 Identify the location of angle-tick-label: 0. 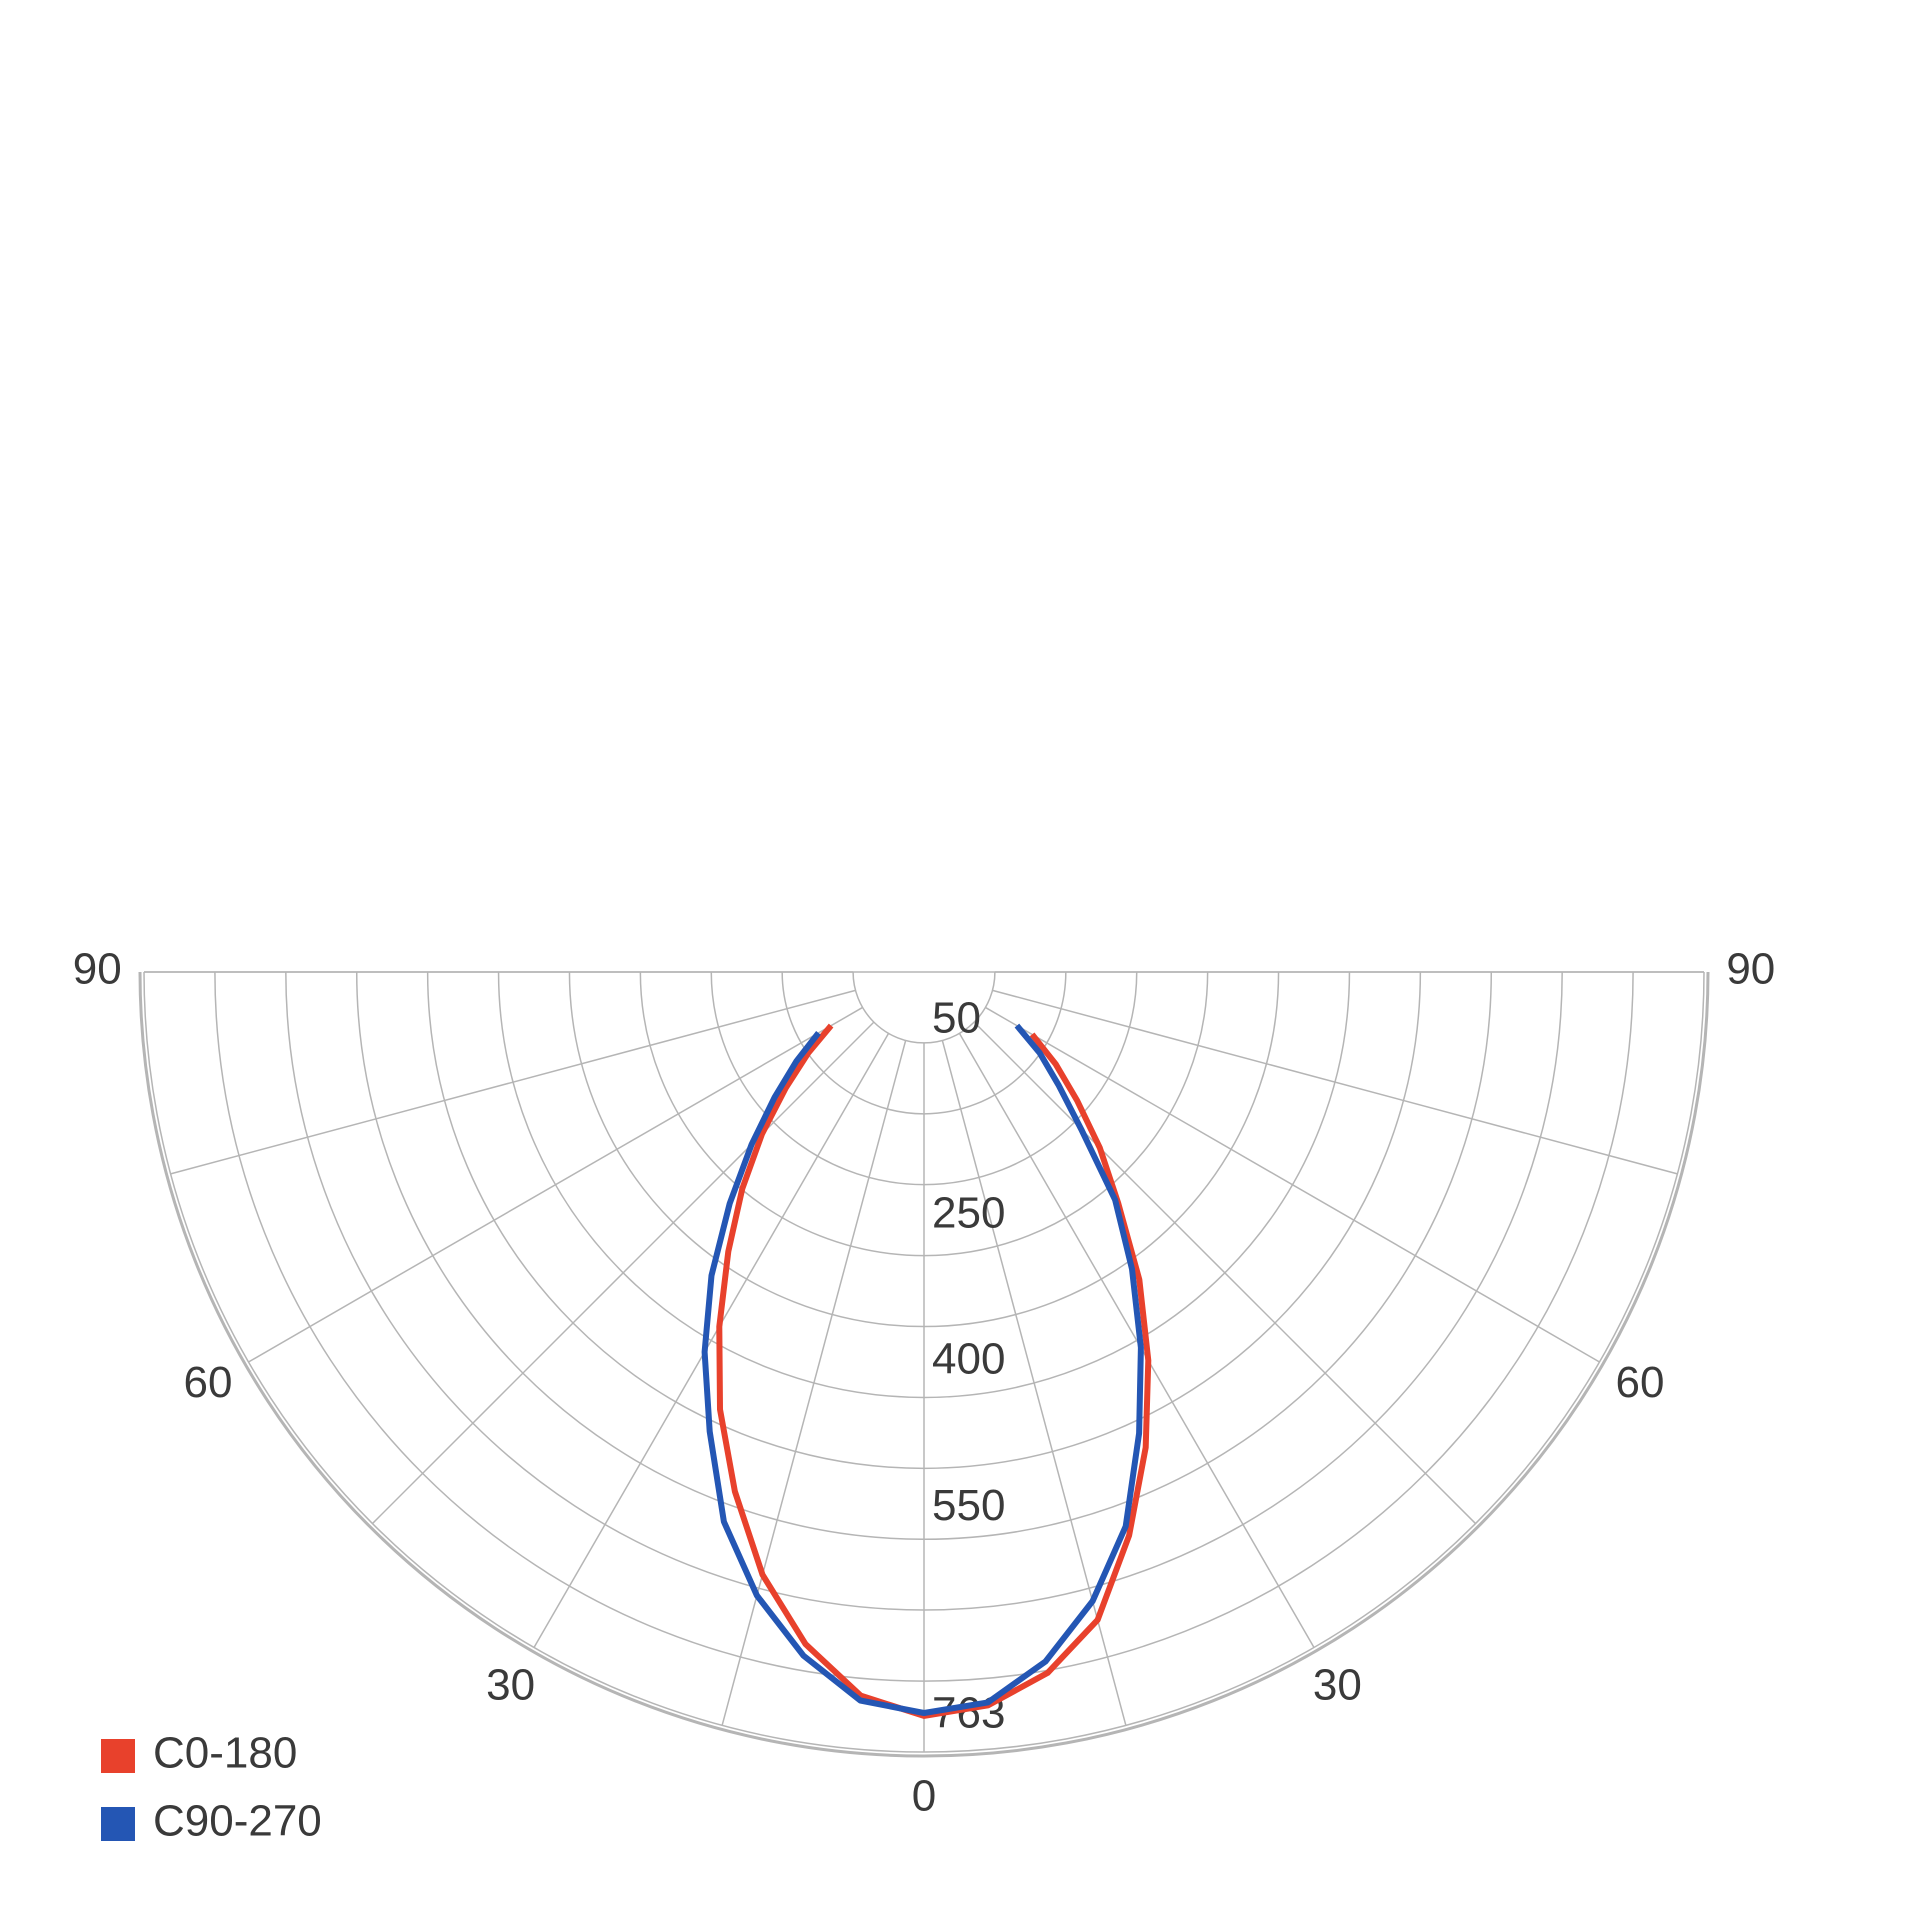
(924, 1795).